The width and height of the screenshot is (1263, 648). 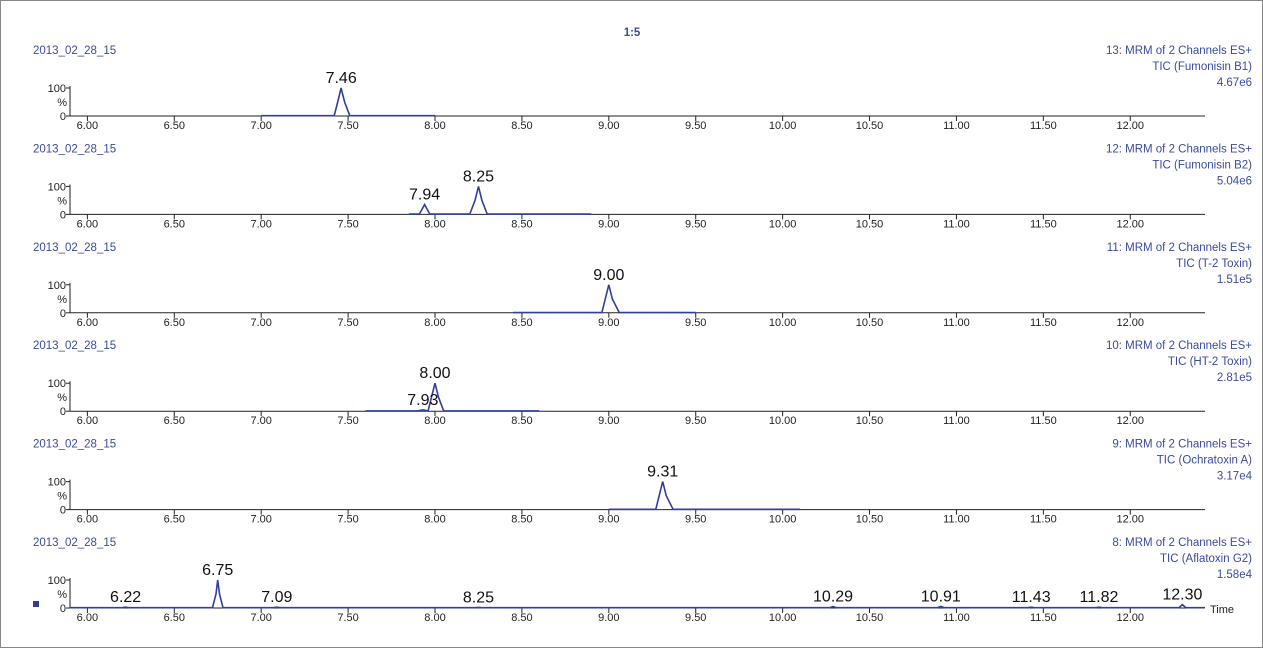 I want to click on peak-label: 7.46, so click(x=341, y=78).